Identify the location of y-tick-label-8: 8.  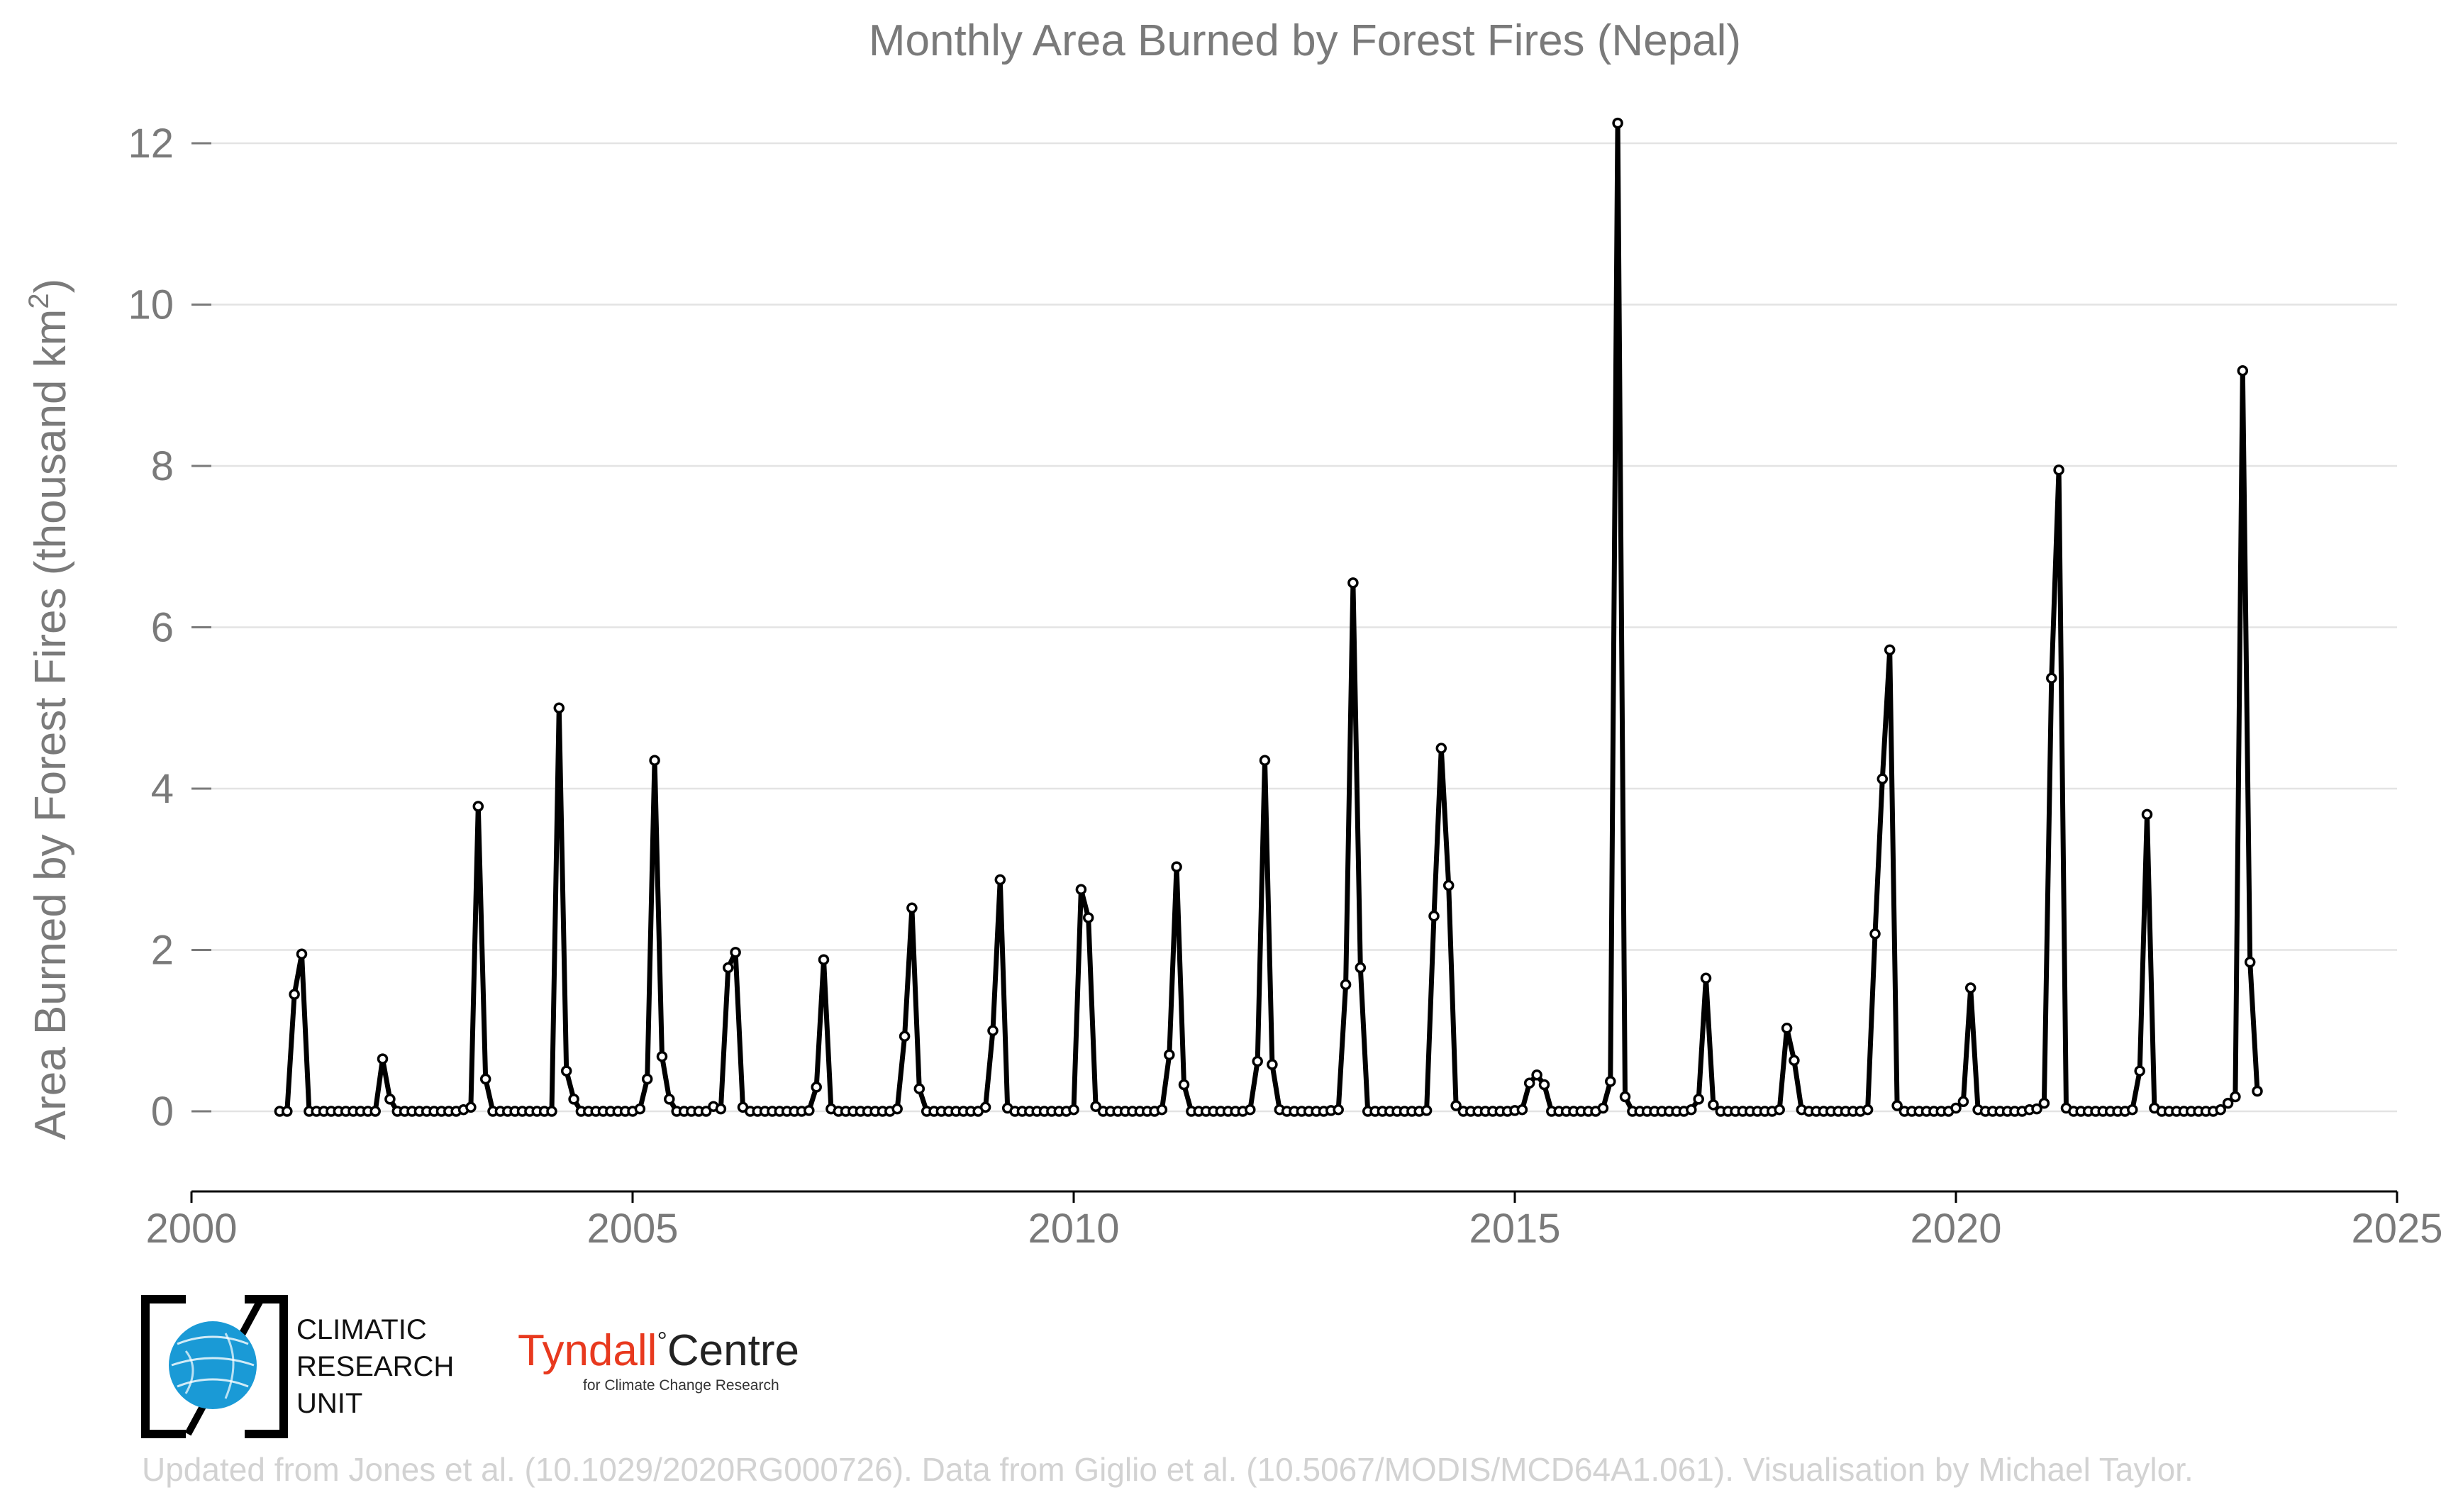
(162, 466).